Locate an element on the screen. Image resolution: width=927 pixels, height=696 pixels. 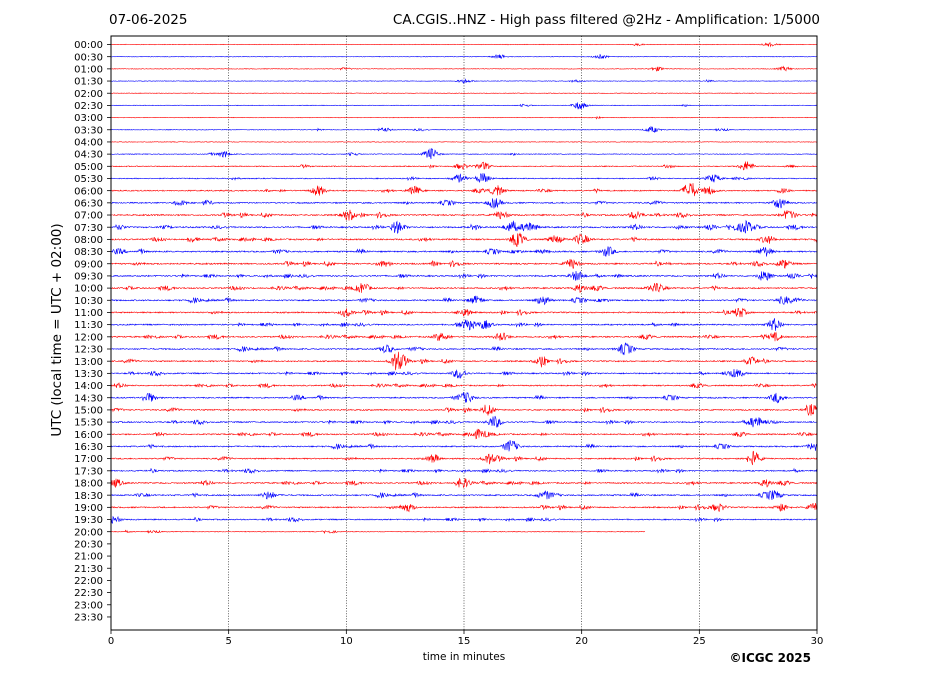
y-tick-label: 08:00 is located at coordinates (88, 240).